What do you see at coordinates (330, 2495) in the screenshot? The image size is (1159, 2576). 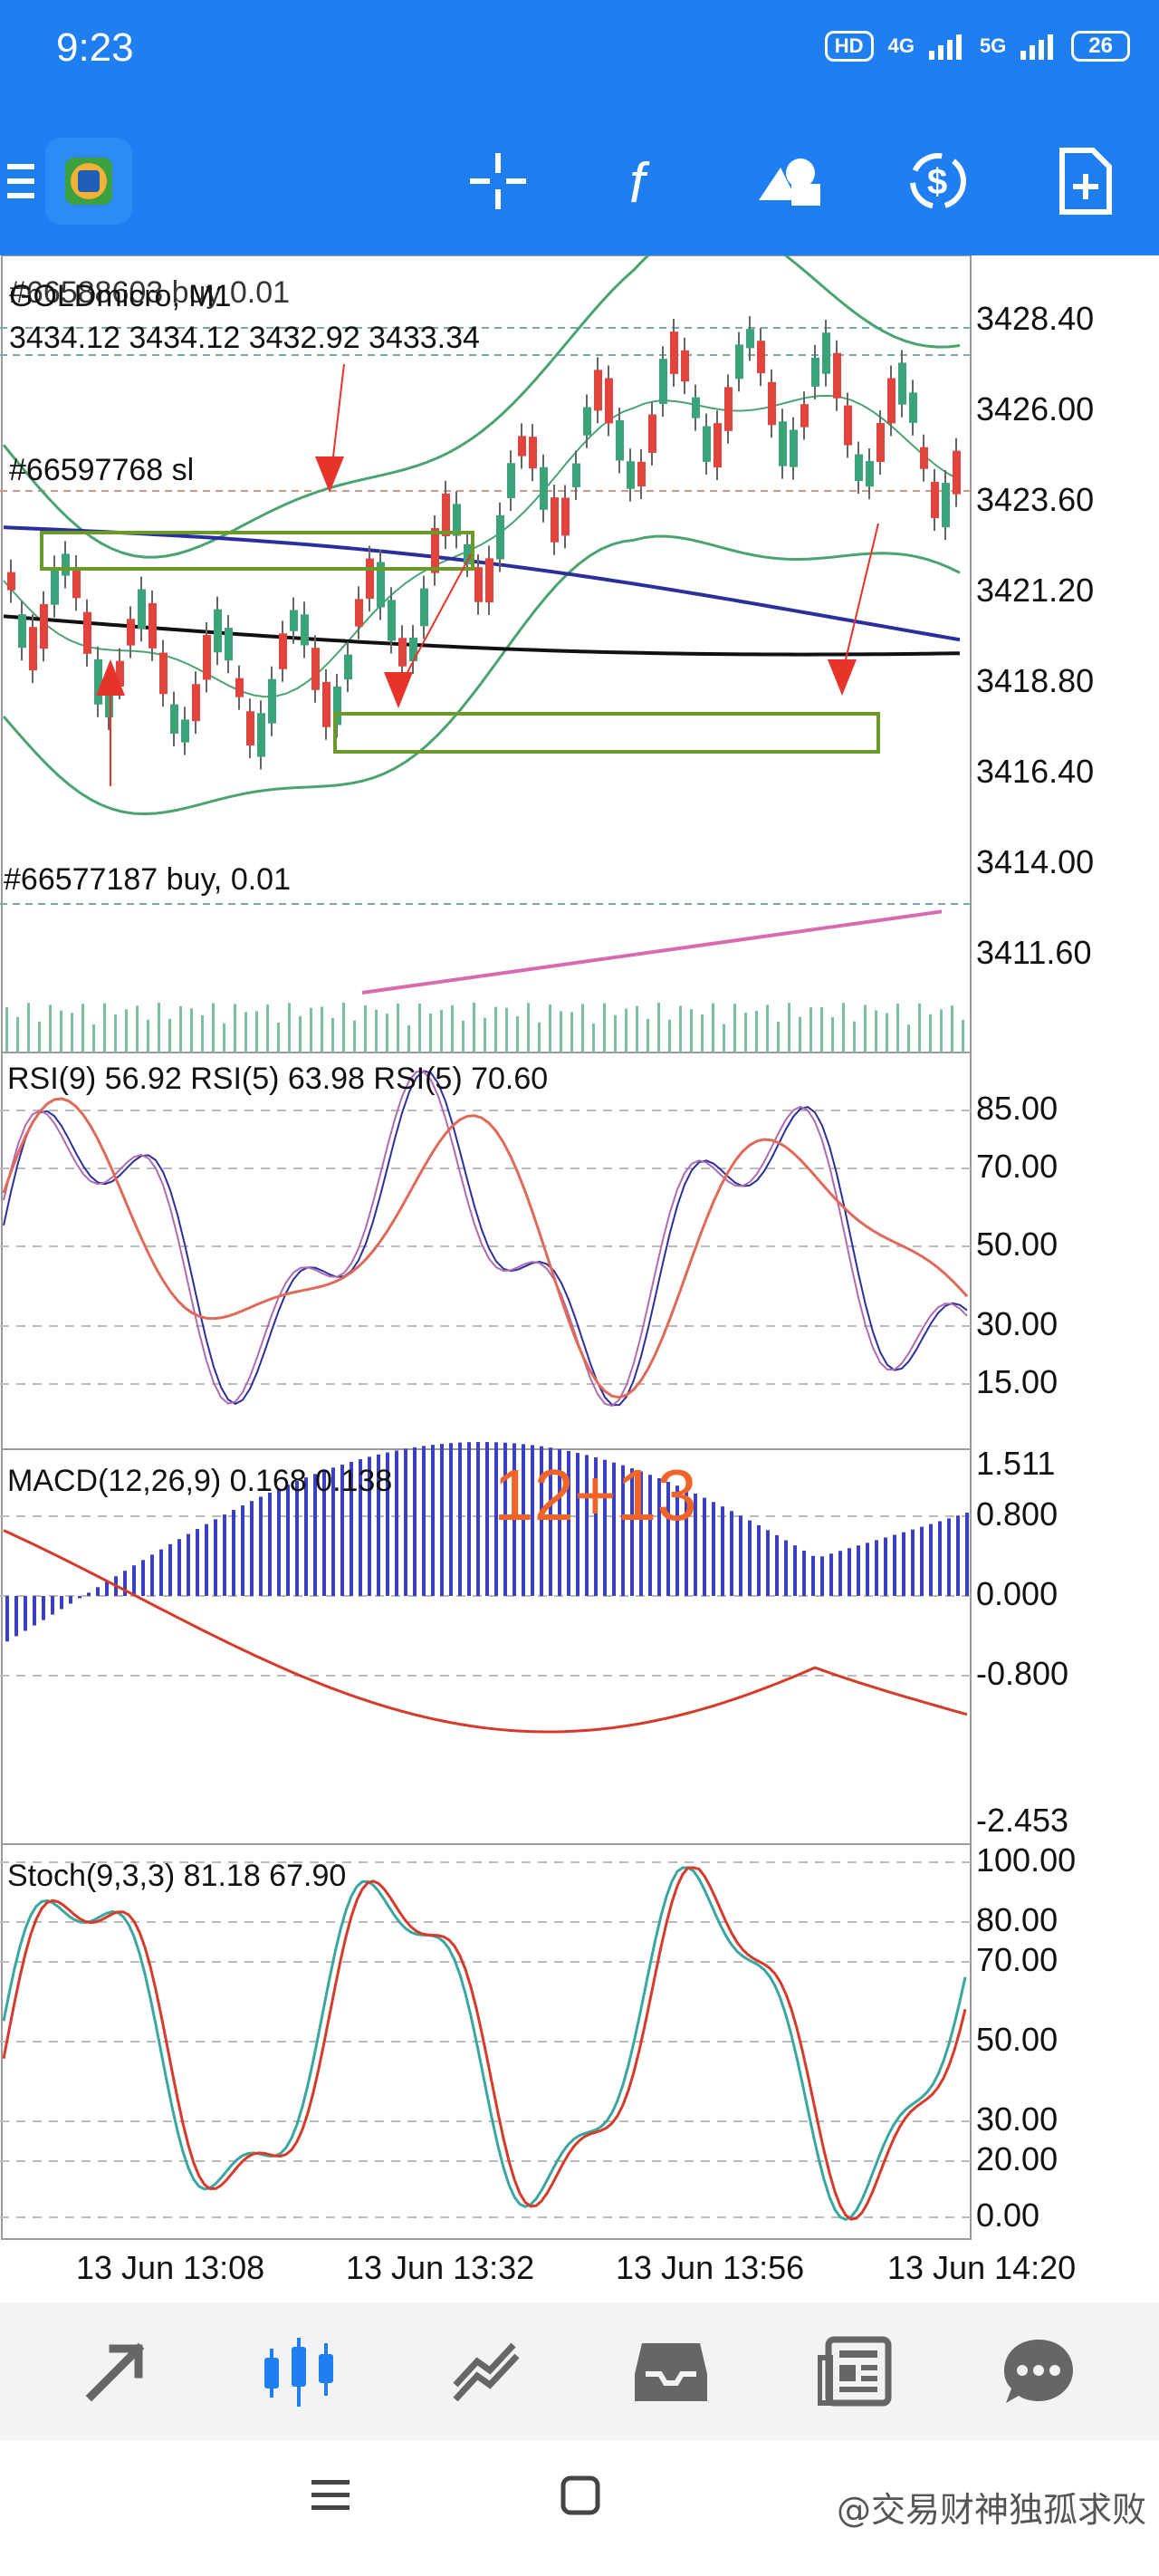 I see `recents-icon` at bounding box center [330, 2495].